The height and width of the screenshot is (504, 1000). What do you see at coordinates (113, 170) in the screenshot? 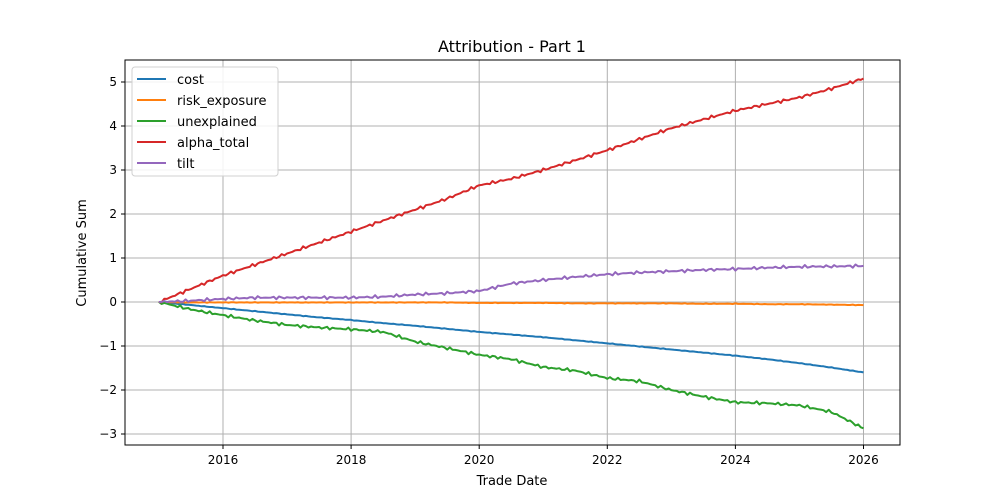
I see `y-tick-label: 3` at bounding box center [113, 170].